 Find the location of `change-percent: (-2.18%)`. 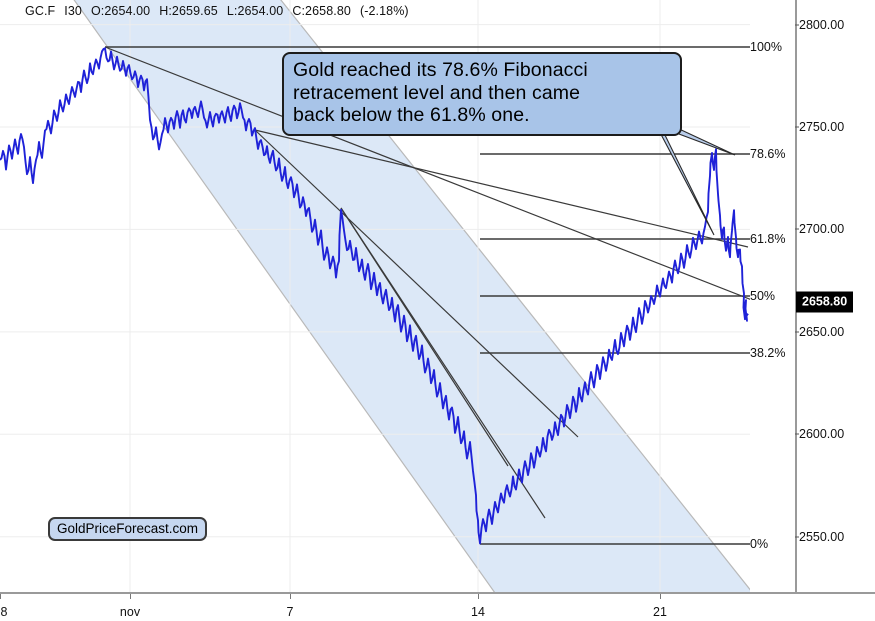

change-percent: (-2.18%) is located at coordinates (384, 10).